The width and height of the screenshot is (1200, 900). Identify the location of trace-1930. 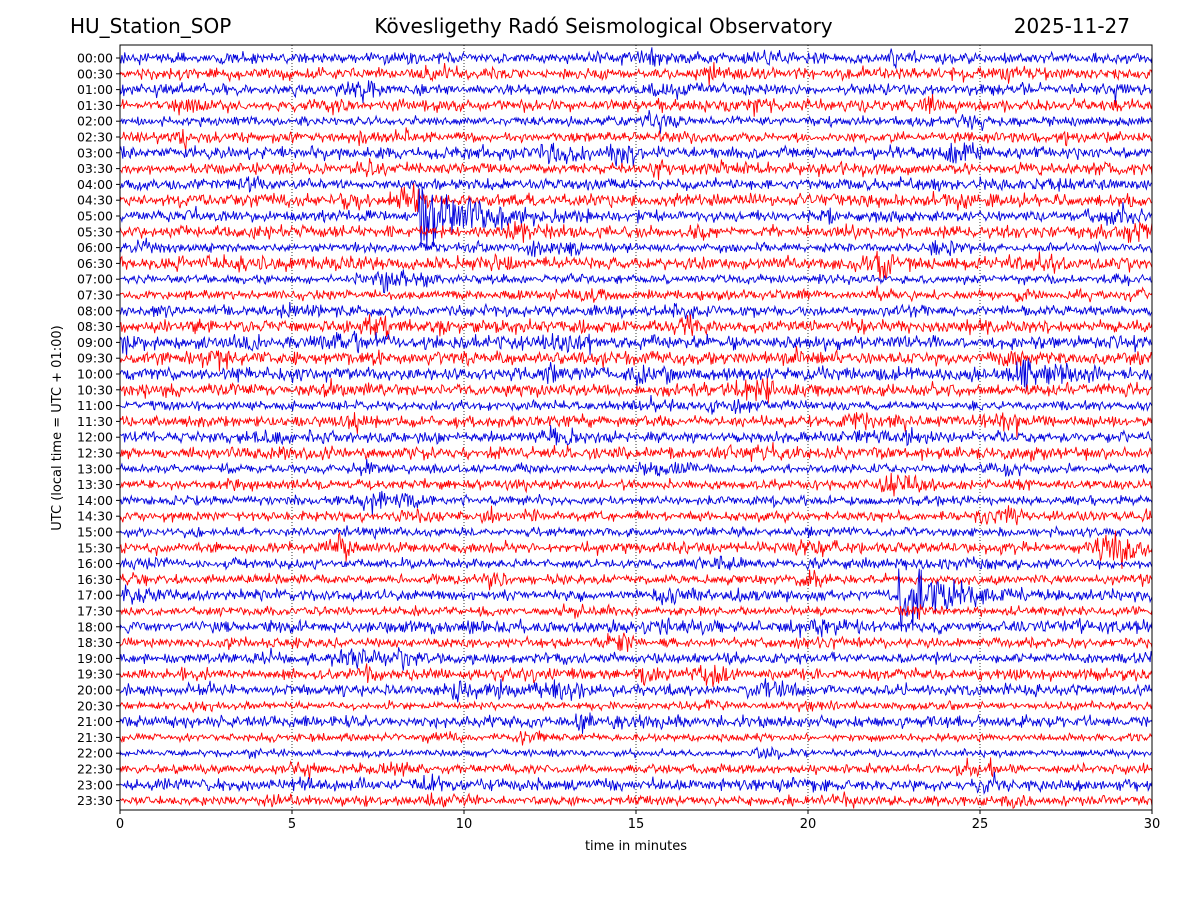
(636, 675).